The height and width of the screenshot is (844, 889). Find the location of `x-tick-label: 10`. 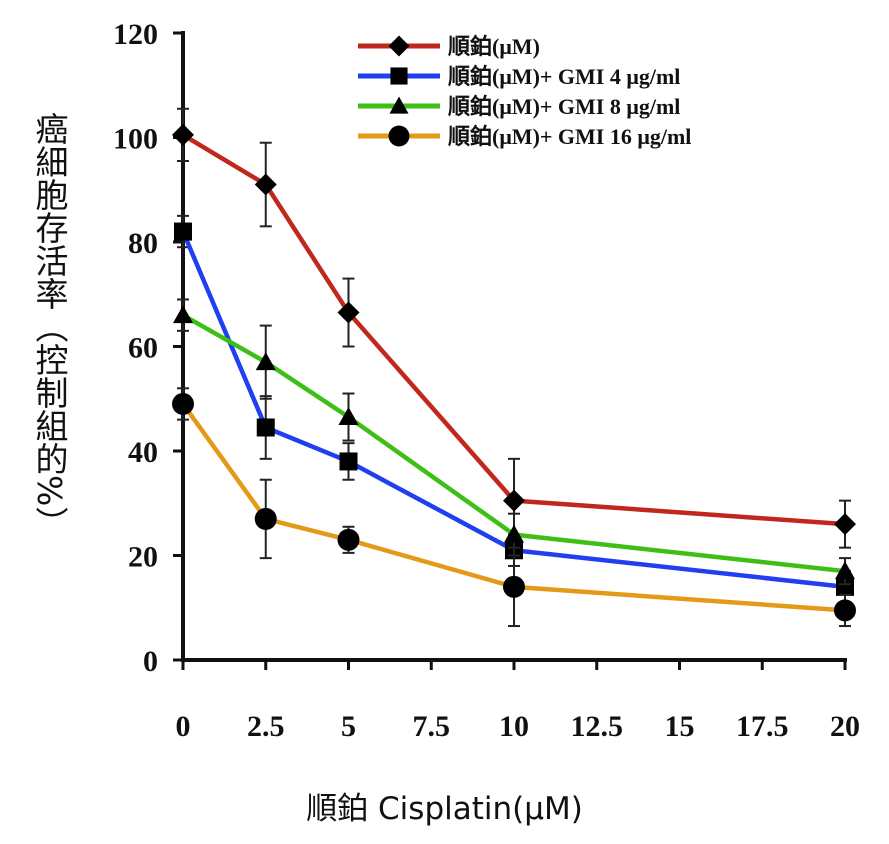

x-tick-label: 10 is located at coordinates (514, 726).